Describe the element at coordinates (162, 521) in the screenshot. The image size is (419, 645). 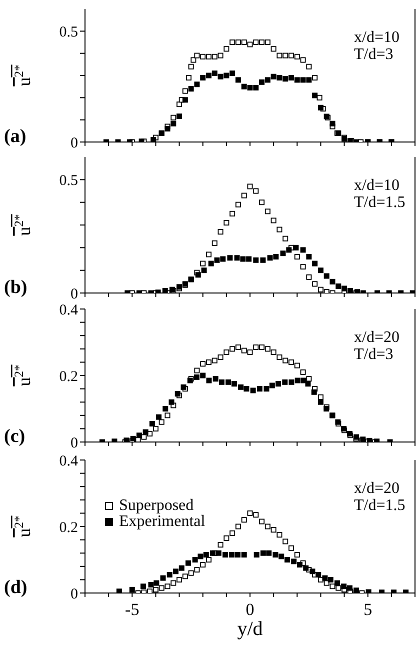
I see `legend-label: Experimental` at that location.